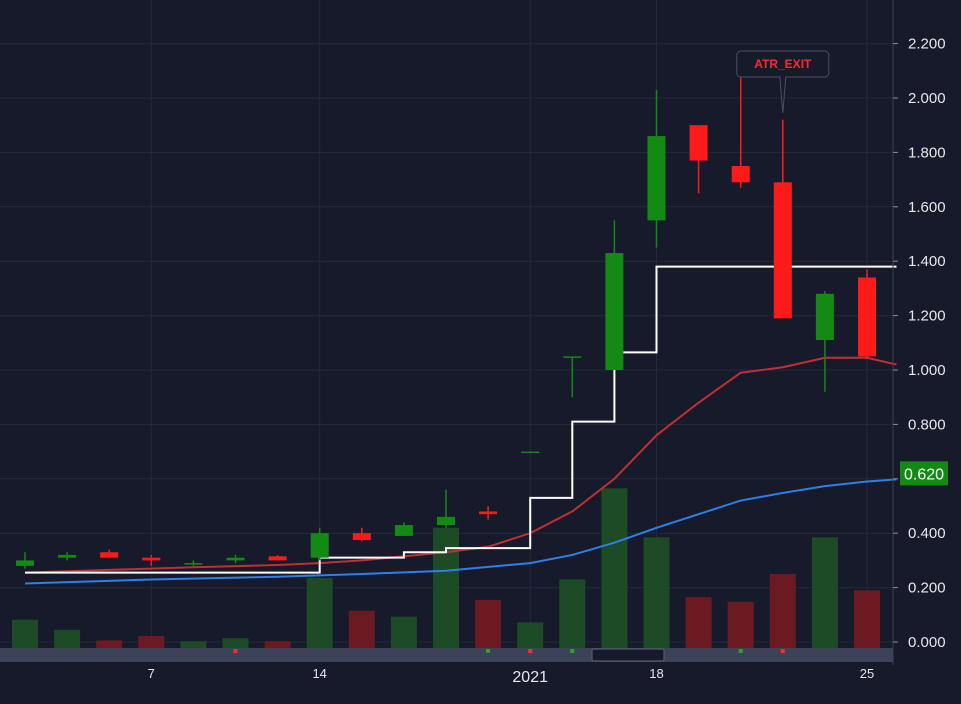  I want to click on y-tick-label: 1.800, so click(927, 152).